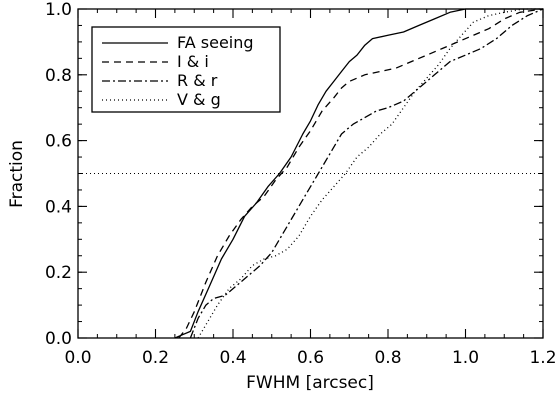 The width and height of the screenshot is (558, 397). What do you see at coordinates (58, 339) in the screenshot?
I see `y-tick-label: 0.0` at bounding box center [58, 339].